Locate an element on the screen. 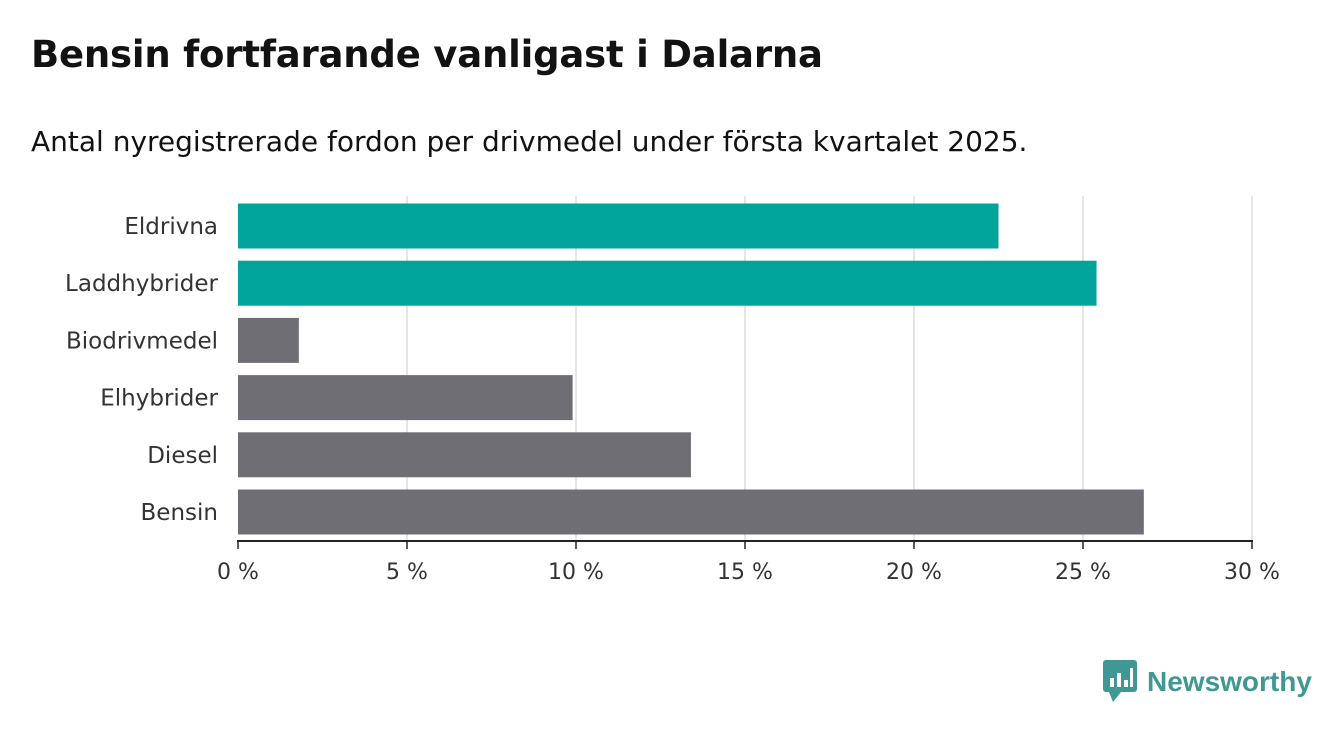  chart-title: Bensin fortfarande vanligast i Dalarna is located at coordinates (427, 54).